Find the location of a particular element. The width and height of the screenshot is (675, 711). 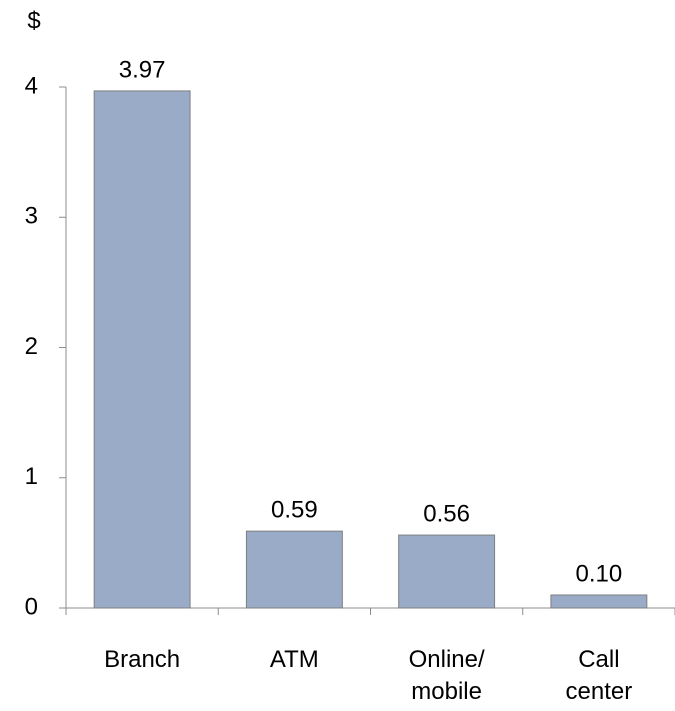

x-tick-label: Branch is located at coordinates (142, 659).